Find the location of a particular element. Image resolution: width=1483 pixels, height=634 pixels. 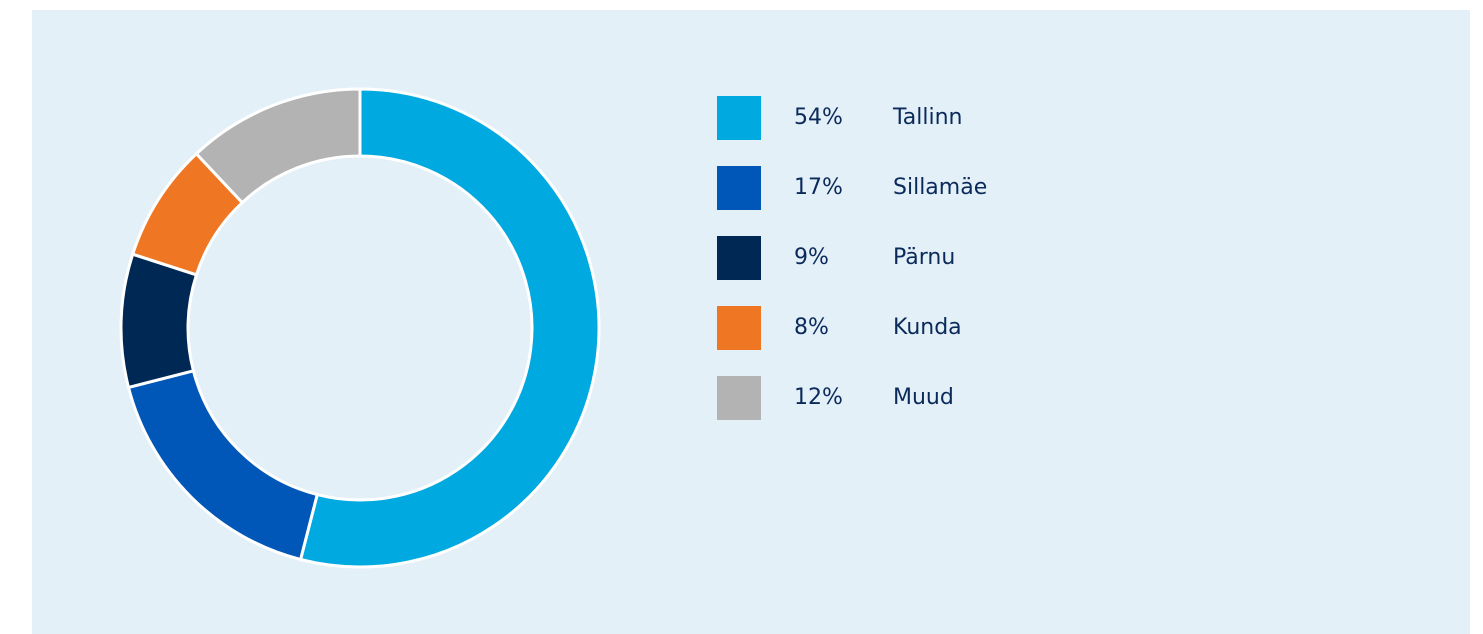

legend-label: Pärnu is located at coordinates (924, 257).